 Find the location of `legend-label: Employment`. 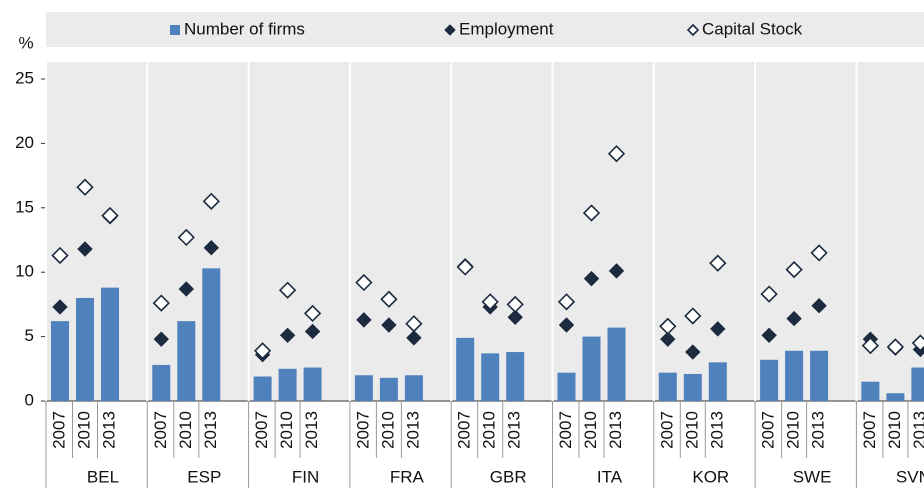

legend-label: Employment is located at coordinates (506, 28).